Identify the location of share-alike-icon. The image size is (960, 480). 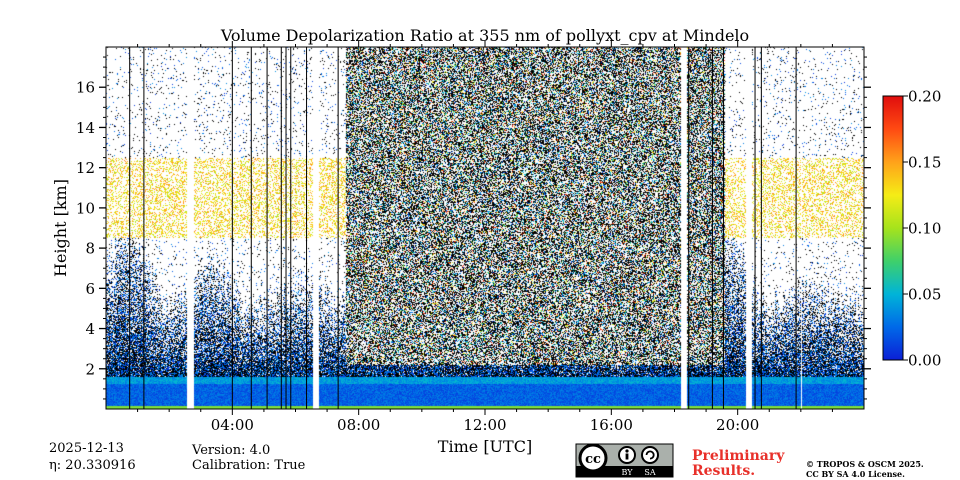
(650, 455).